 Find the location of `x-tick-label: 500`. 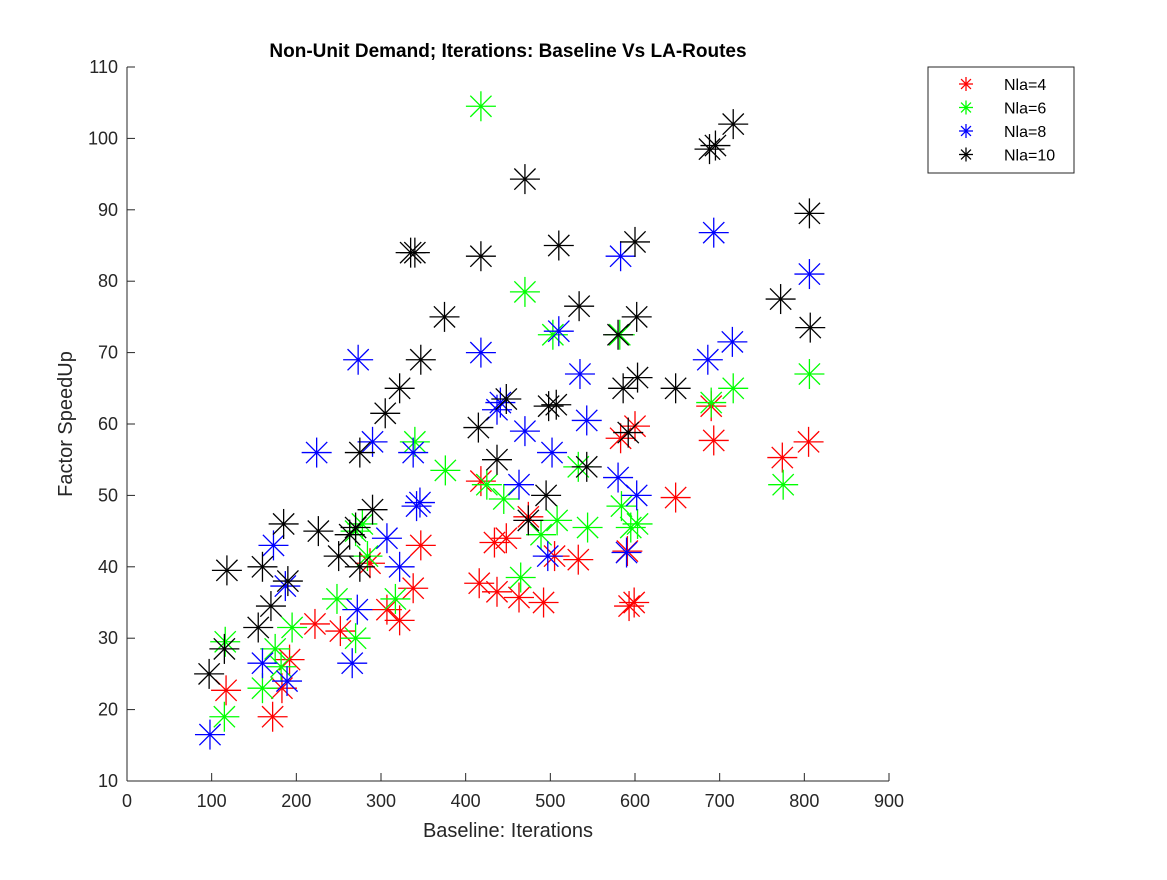

x-tick-label: 500 is located at coordinates (550, 801).